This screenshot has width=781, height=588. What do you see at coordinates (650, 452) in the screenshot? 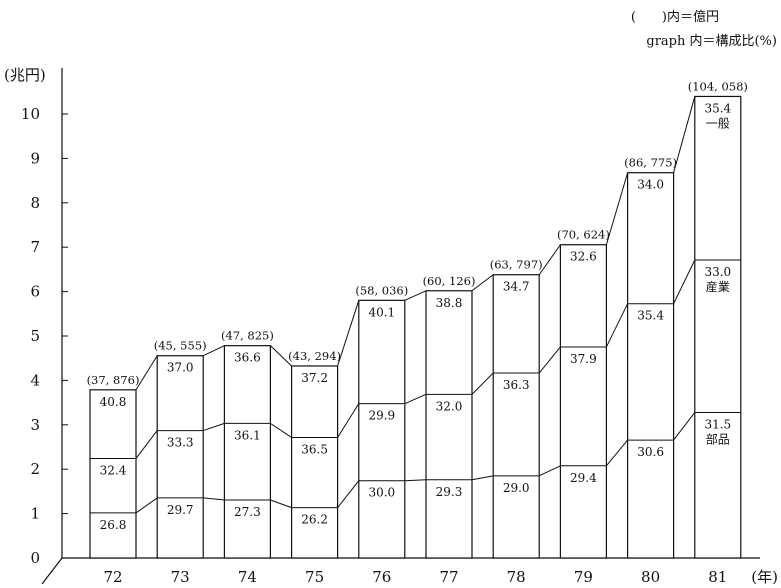
I see `segment-label: 30.6` at bounding box center [650, 452].